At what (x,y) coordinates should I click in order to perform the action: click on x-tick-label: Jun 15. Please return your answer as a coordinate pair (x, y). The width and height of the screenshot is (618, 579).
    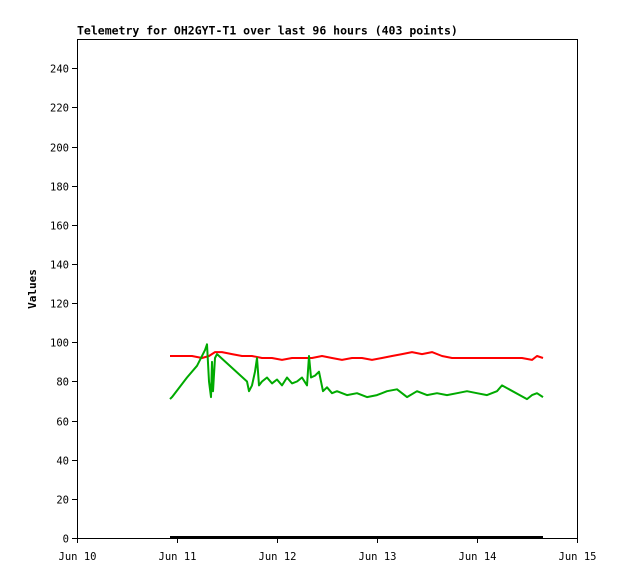
    Looking at the image, I should click on (578, 557).